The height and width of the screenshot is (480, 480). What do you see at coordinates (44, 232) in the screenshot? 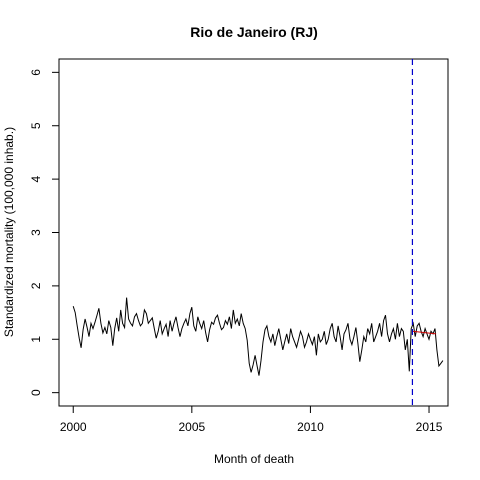
I see `y-axis: 0 1 2 3 4 5 6` at bounding box center [44, 232].